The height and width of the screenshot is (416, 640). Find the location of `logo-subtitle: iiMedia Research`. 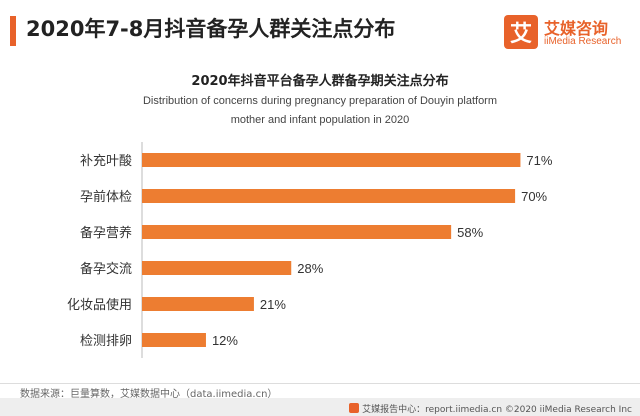

logo-subtitle: iiMedia Research is located at coordinates (583, 41).